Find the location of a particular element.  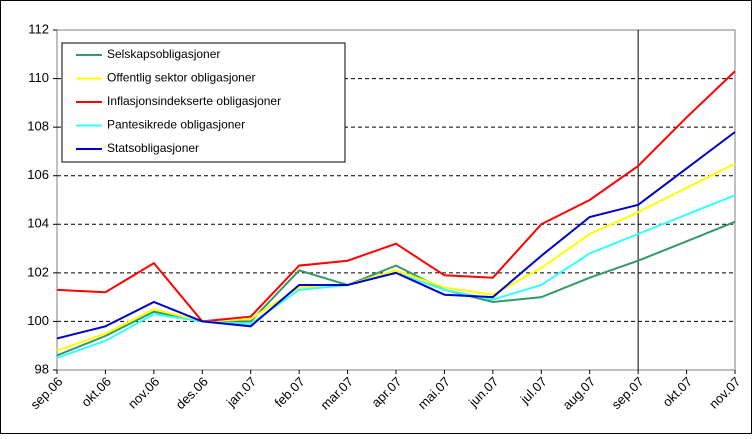

y-tick-label: 106 is located at coordinates (38, 174).